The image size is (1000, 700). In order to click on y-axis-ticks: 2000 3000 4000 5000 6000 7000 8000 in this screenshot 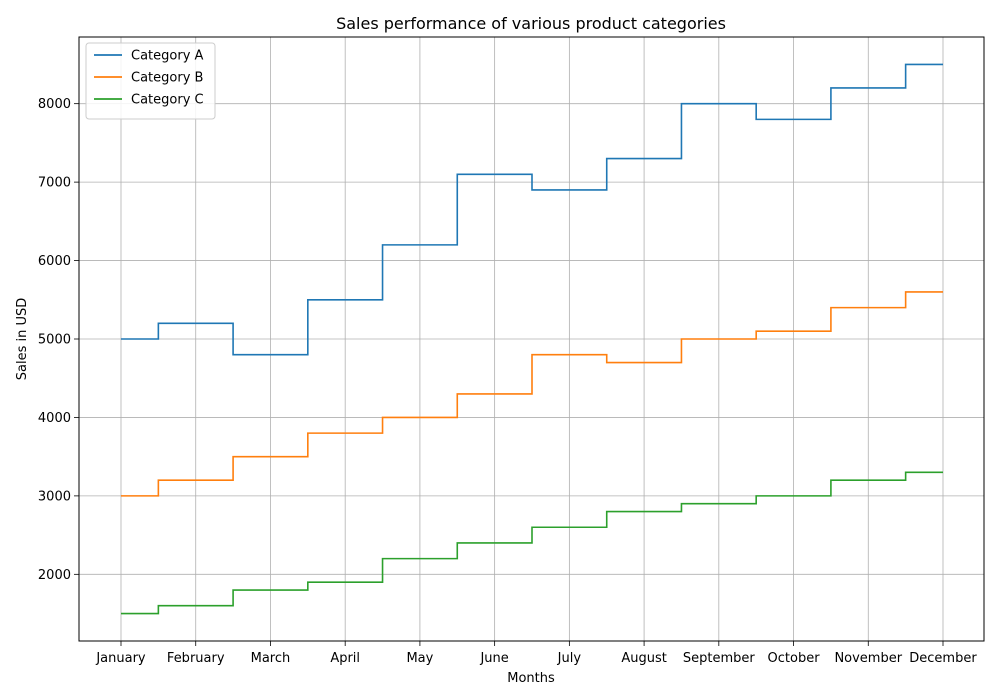, I will do `click(58, 340)`.